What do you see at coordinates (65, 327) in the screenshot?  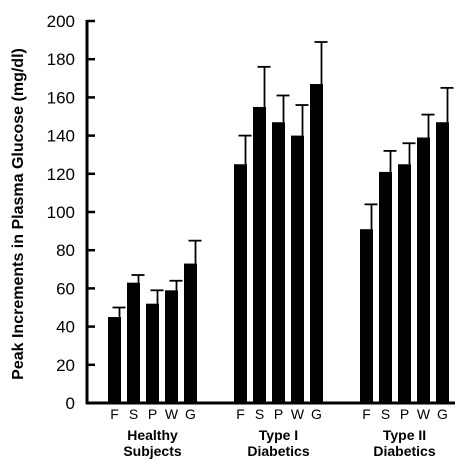 I see `y-tick-label: 40` at bounding box center [65, 327].